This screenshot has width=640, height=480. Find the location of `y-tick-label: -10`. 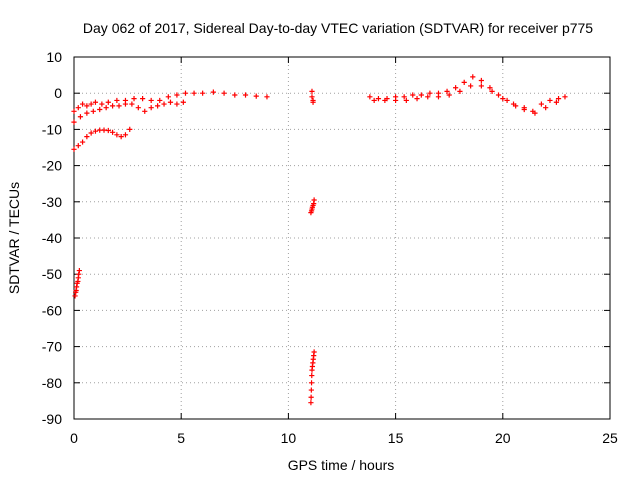

y-tick-label: -10 is located at coordinates (52, 129).